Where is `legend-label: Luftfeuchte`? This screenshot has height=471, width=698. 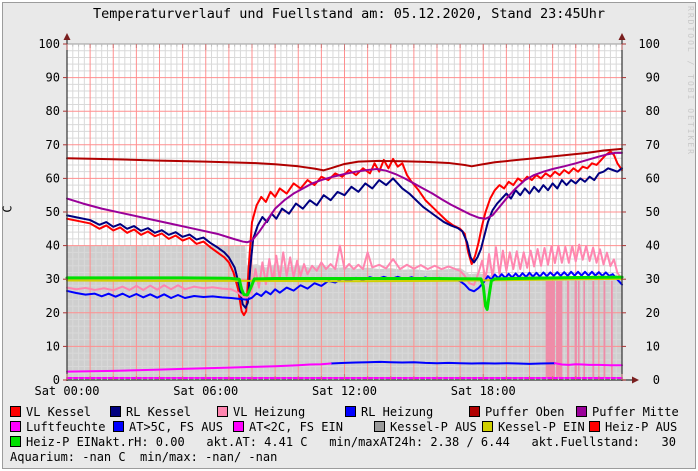
legend-label: Luftfeuchte is located at coordinates (66, 426).